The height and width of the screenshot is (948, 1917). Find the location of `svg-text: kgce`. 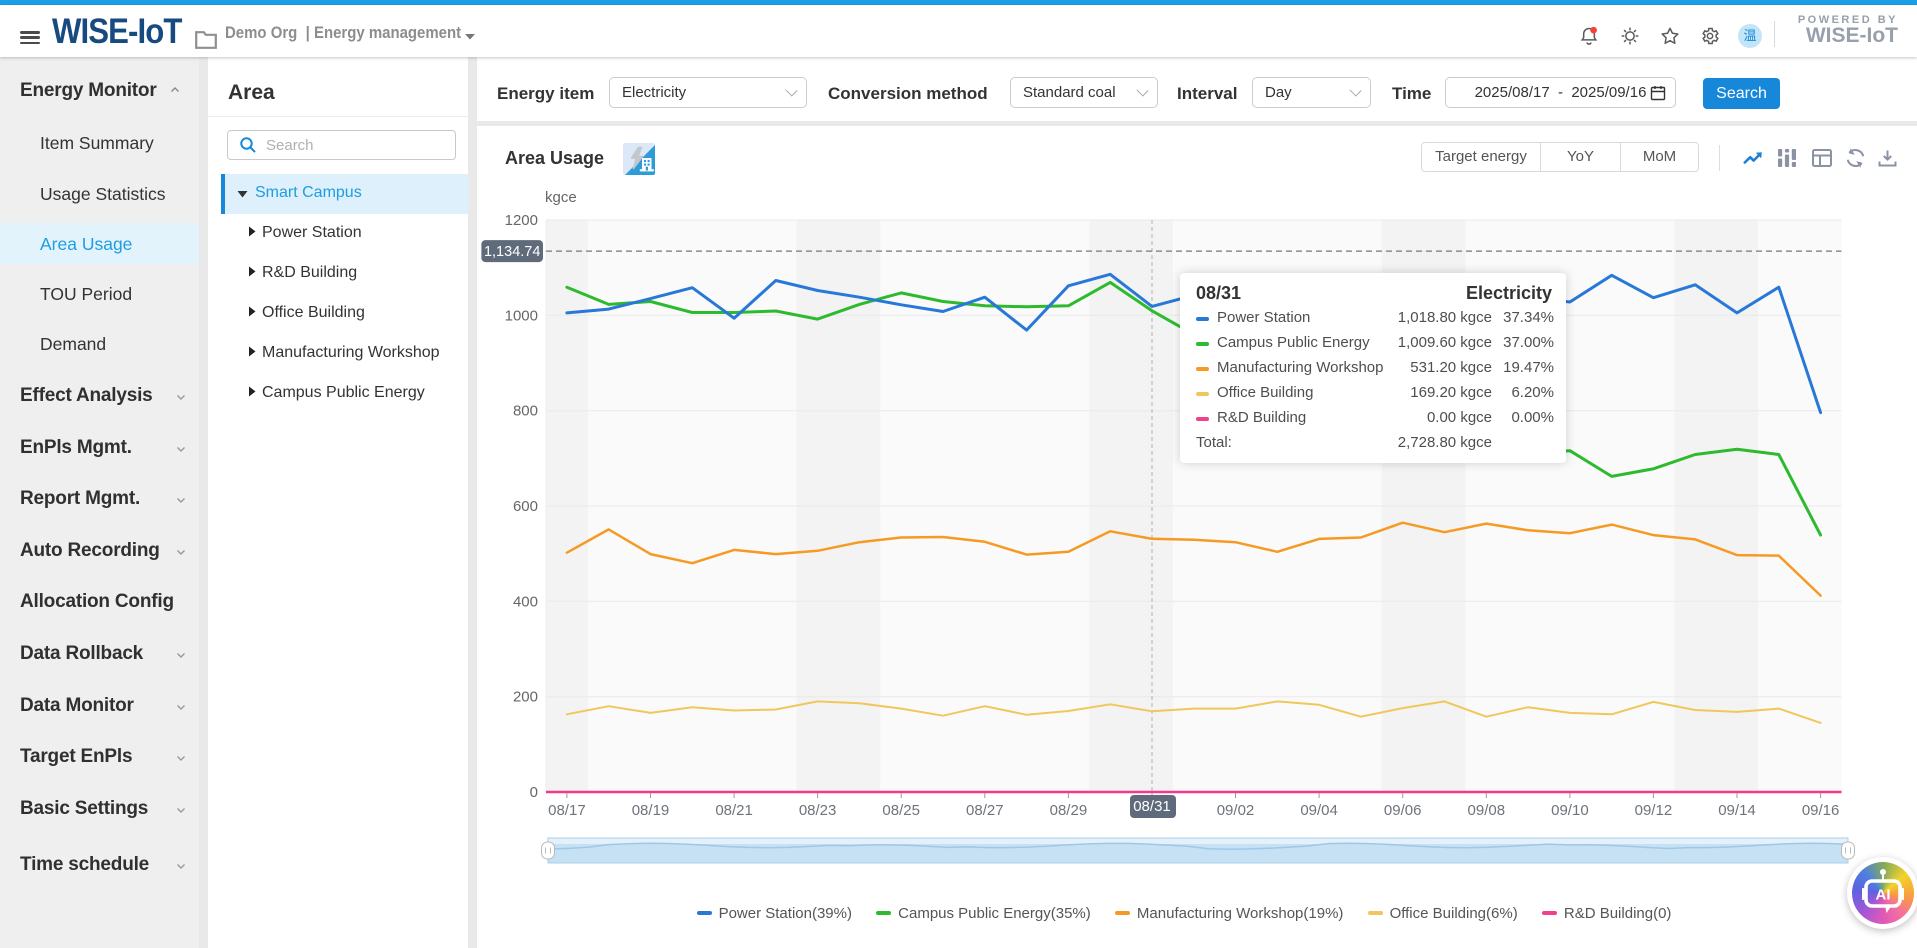

svg-text: kgce is located at coordinates (561, 197).